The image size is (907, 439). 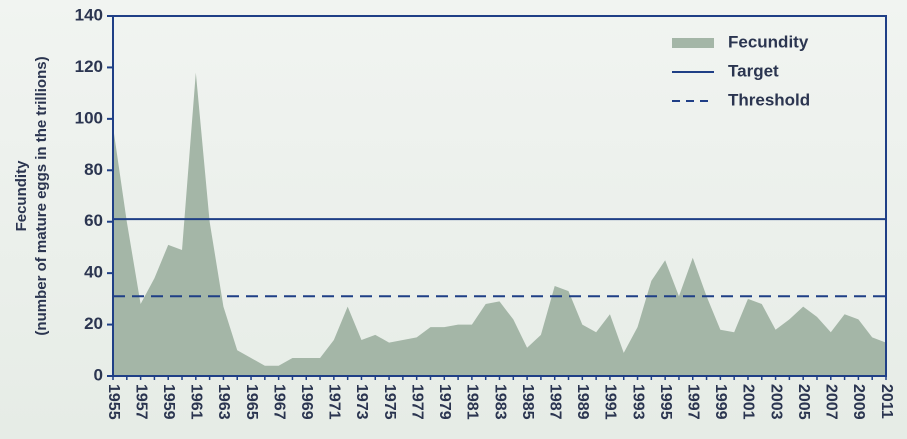 What do you see at coordinates (93, 169) in the screenshot?
I see `y-tick-label: 80` at bounding box center [93, 169].